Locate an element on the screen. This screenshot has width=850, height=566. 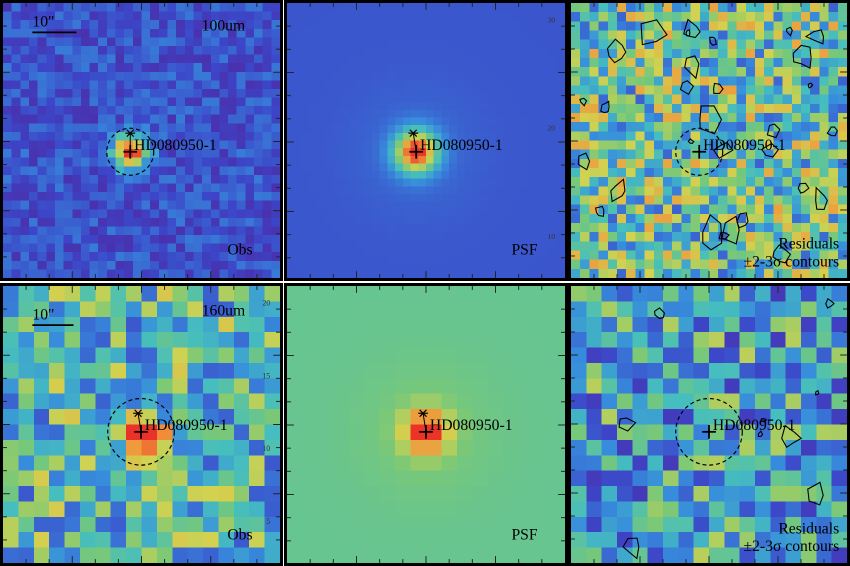
tick-label: 5 is located at coordinates (268, 521).